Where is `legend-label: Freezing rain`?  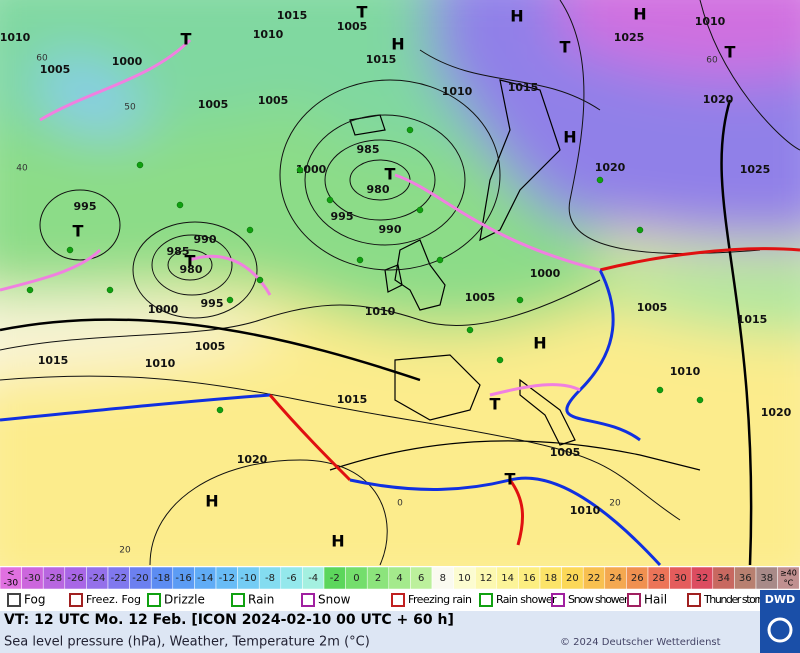
legend-label: Freezing rain is located at coordinates (440, 599).